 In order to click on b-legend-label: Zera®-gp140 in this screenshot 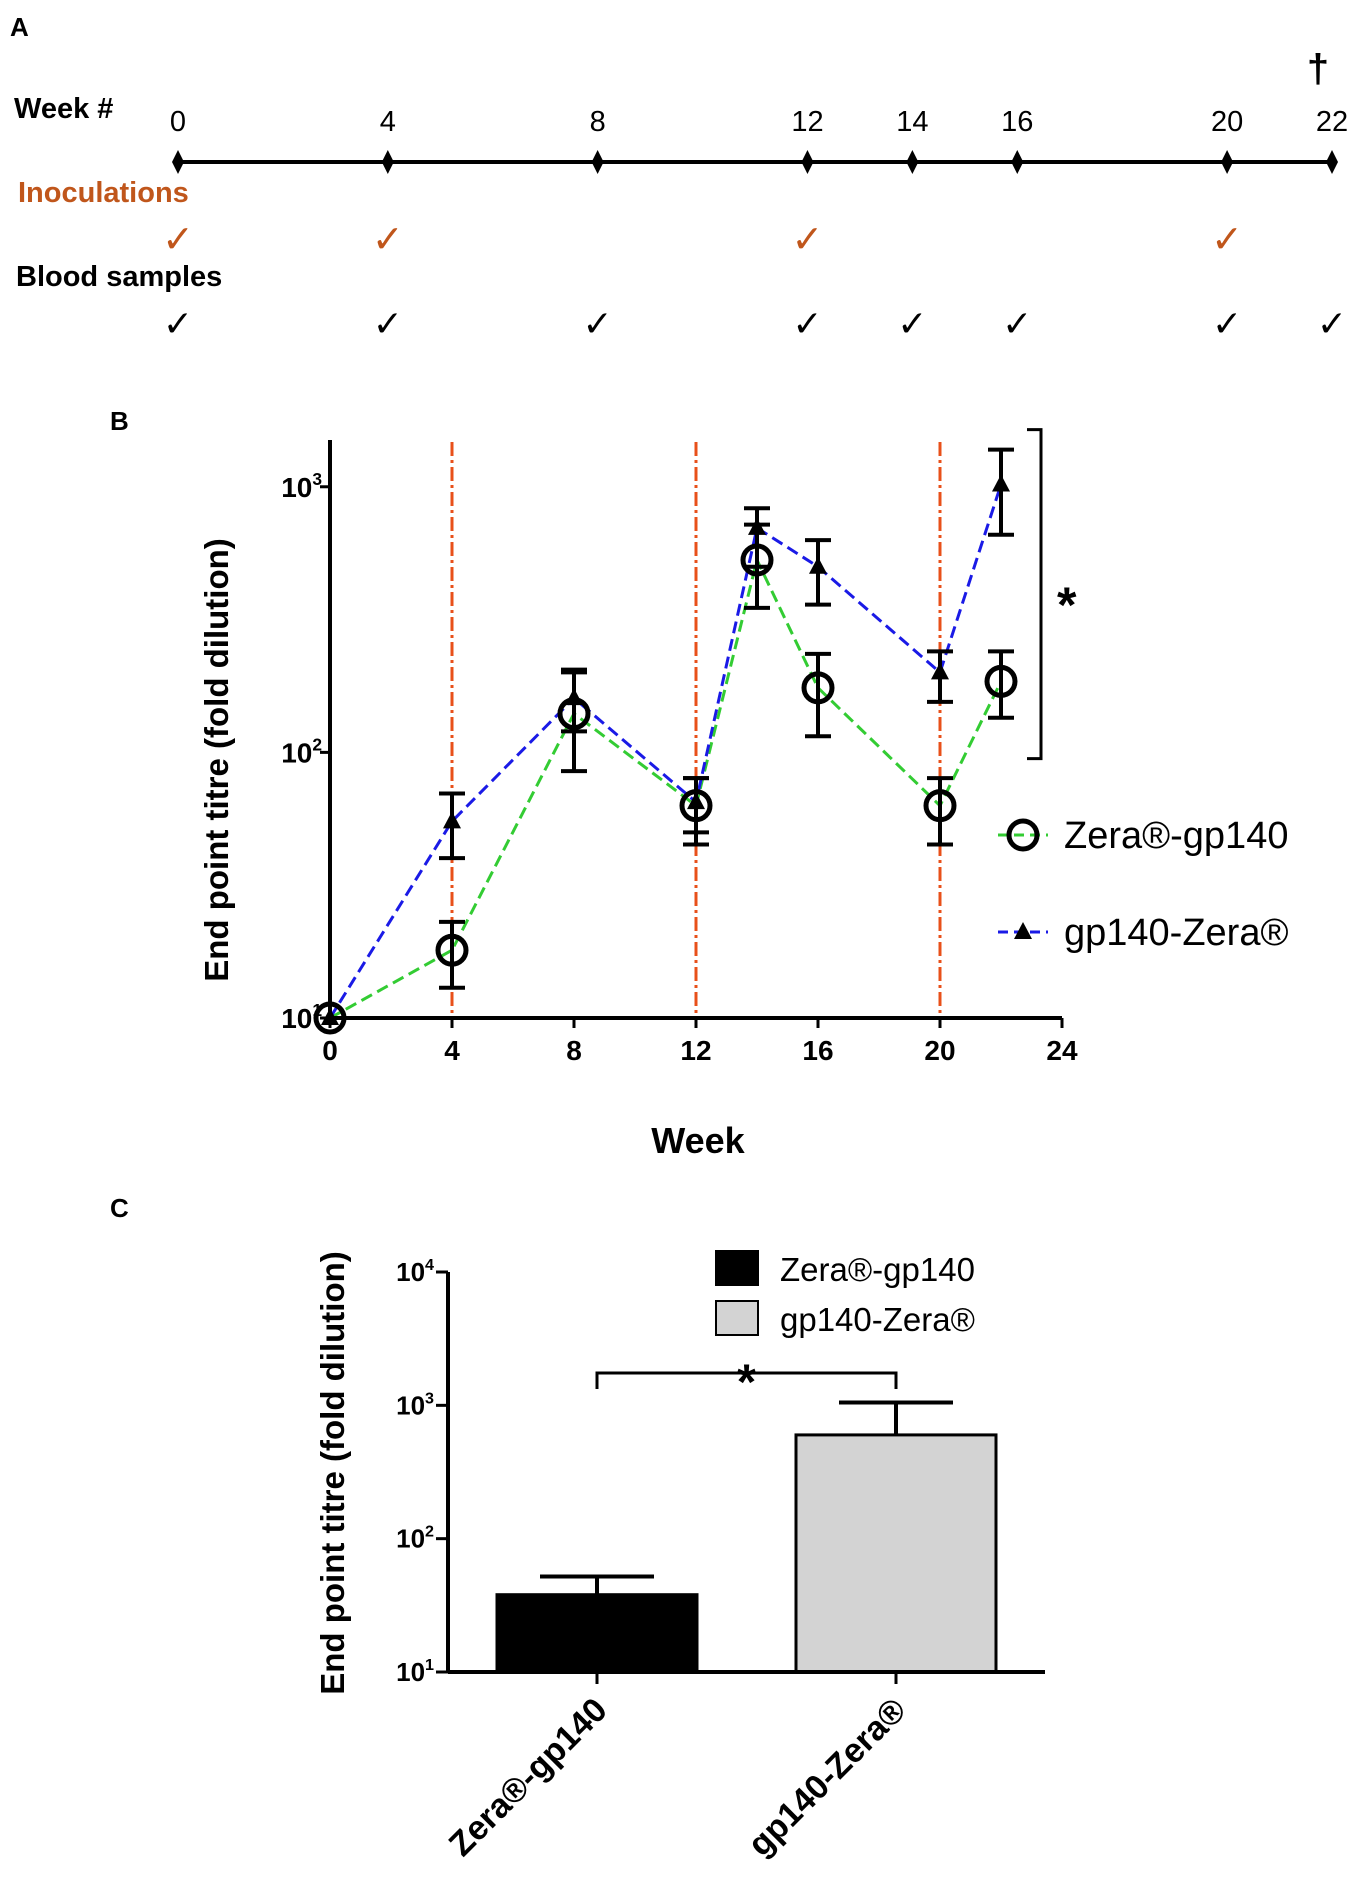, I will do `click(1176, 836)`.